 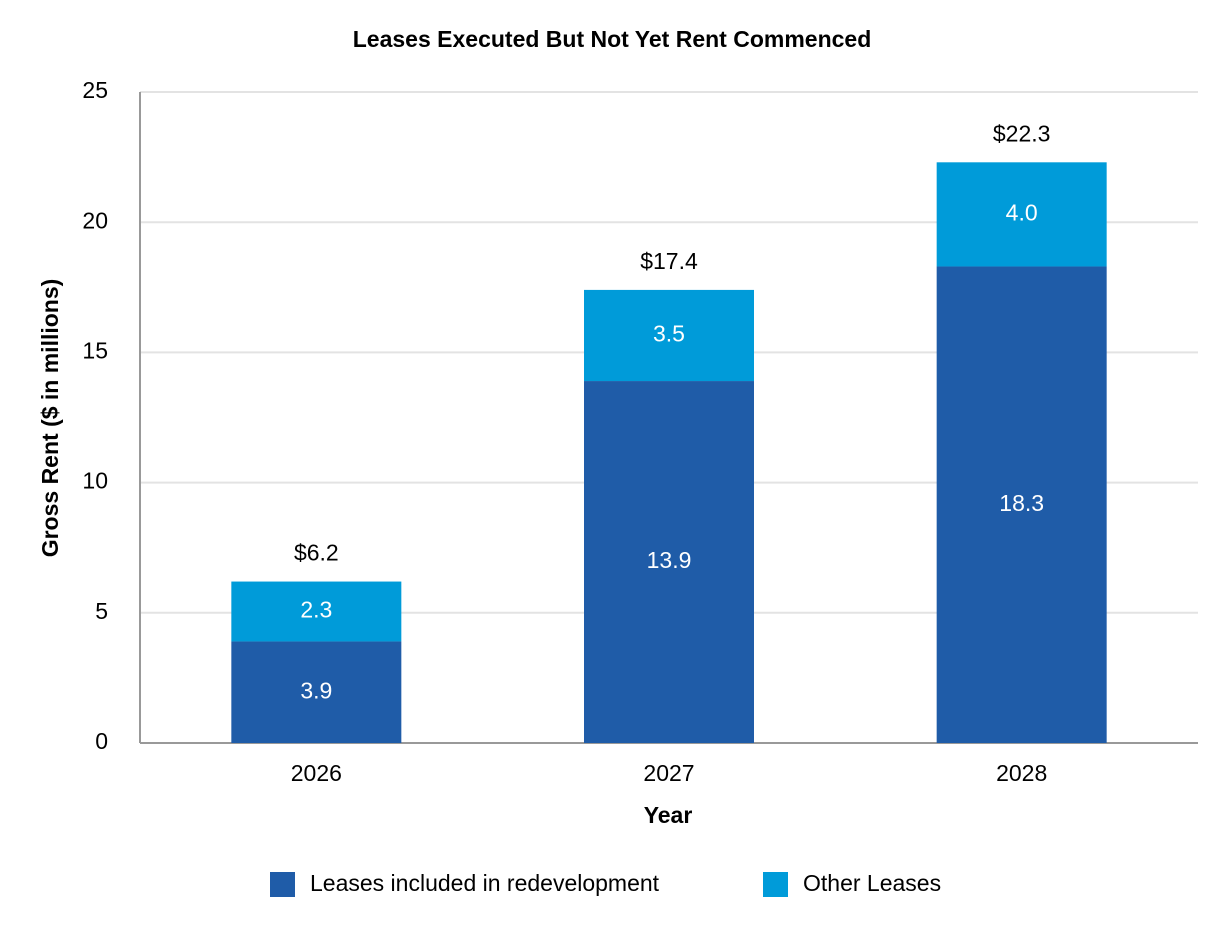 I want to click on y-tick-label: 0, so click(x=101, y=741).